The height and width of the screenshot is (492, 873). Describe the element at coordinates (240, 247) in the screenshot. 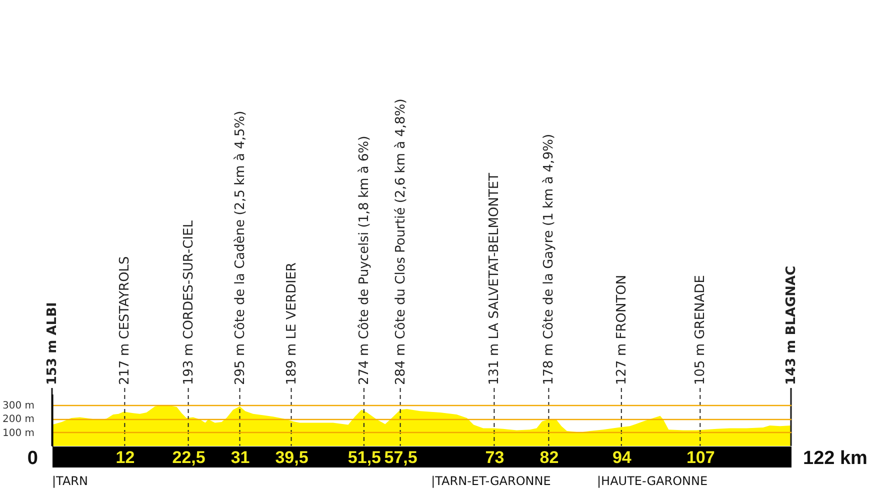

I see `ref-line-label: 295 m Côte de la Cadène (2,5 km à 4,5%)` at that location.